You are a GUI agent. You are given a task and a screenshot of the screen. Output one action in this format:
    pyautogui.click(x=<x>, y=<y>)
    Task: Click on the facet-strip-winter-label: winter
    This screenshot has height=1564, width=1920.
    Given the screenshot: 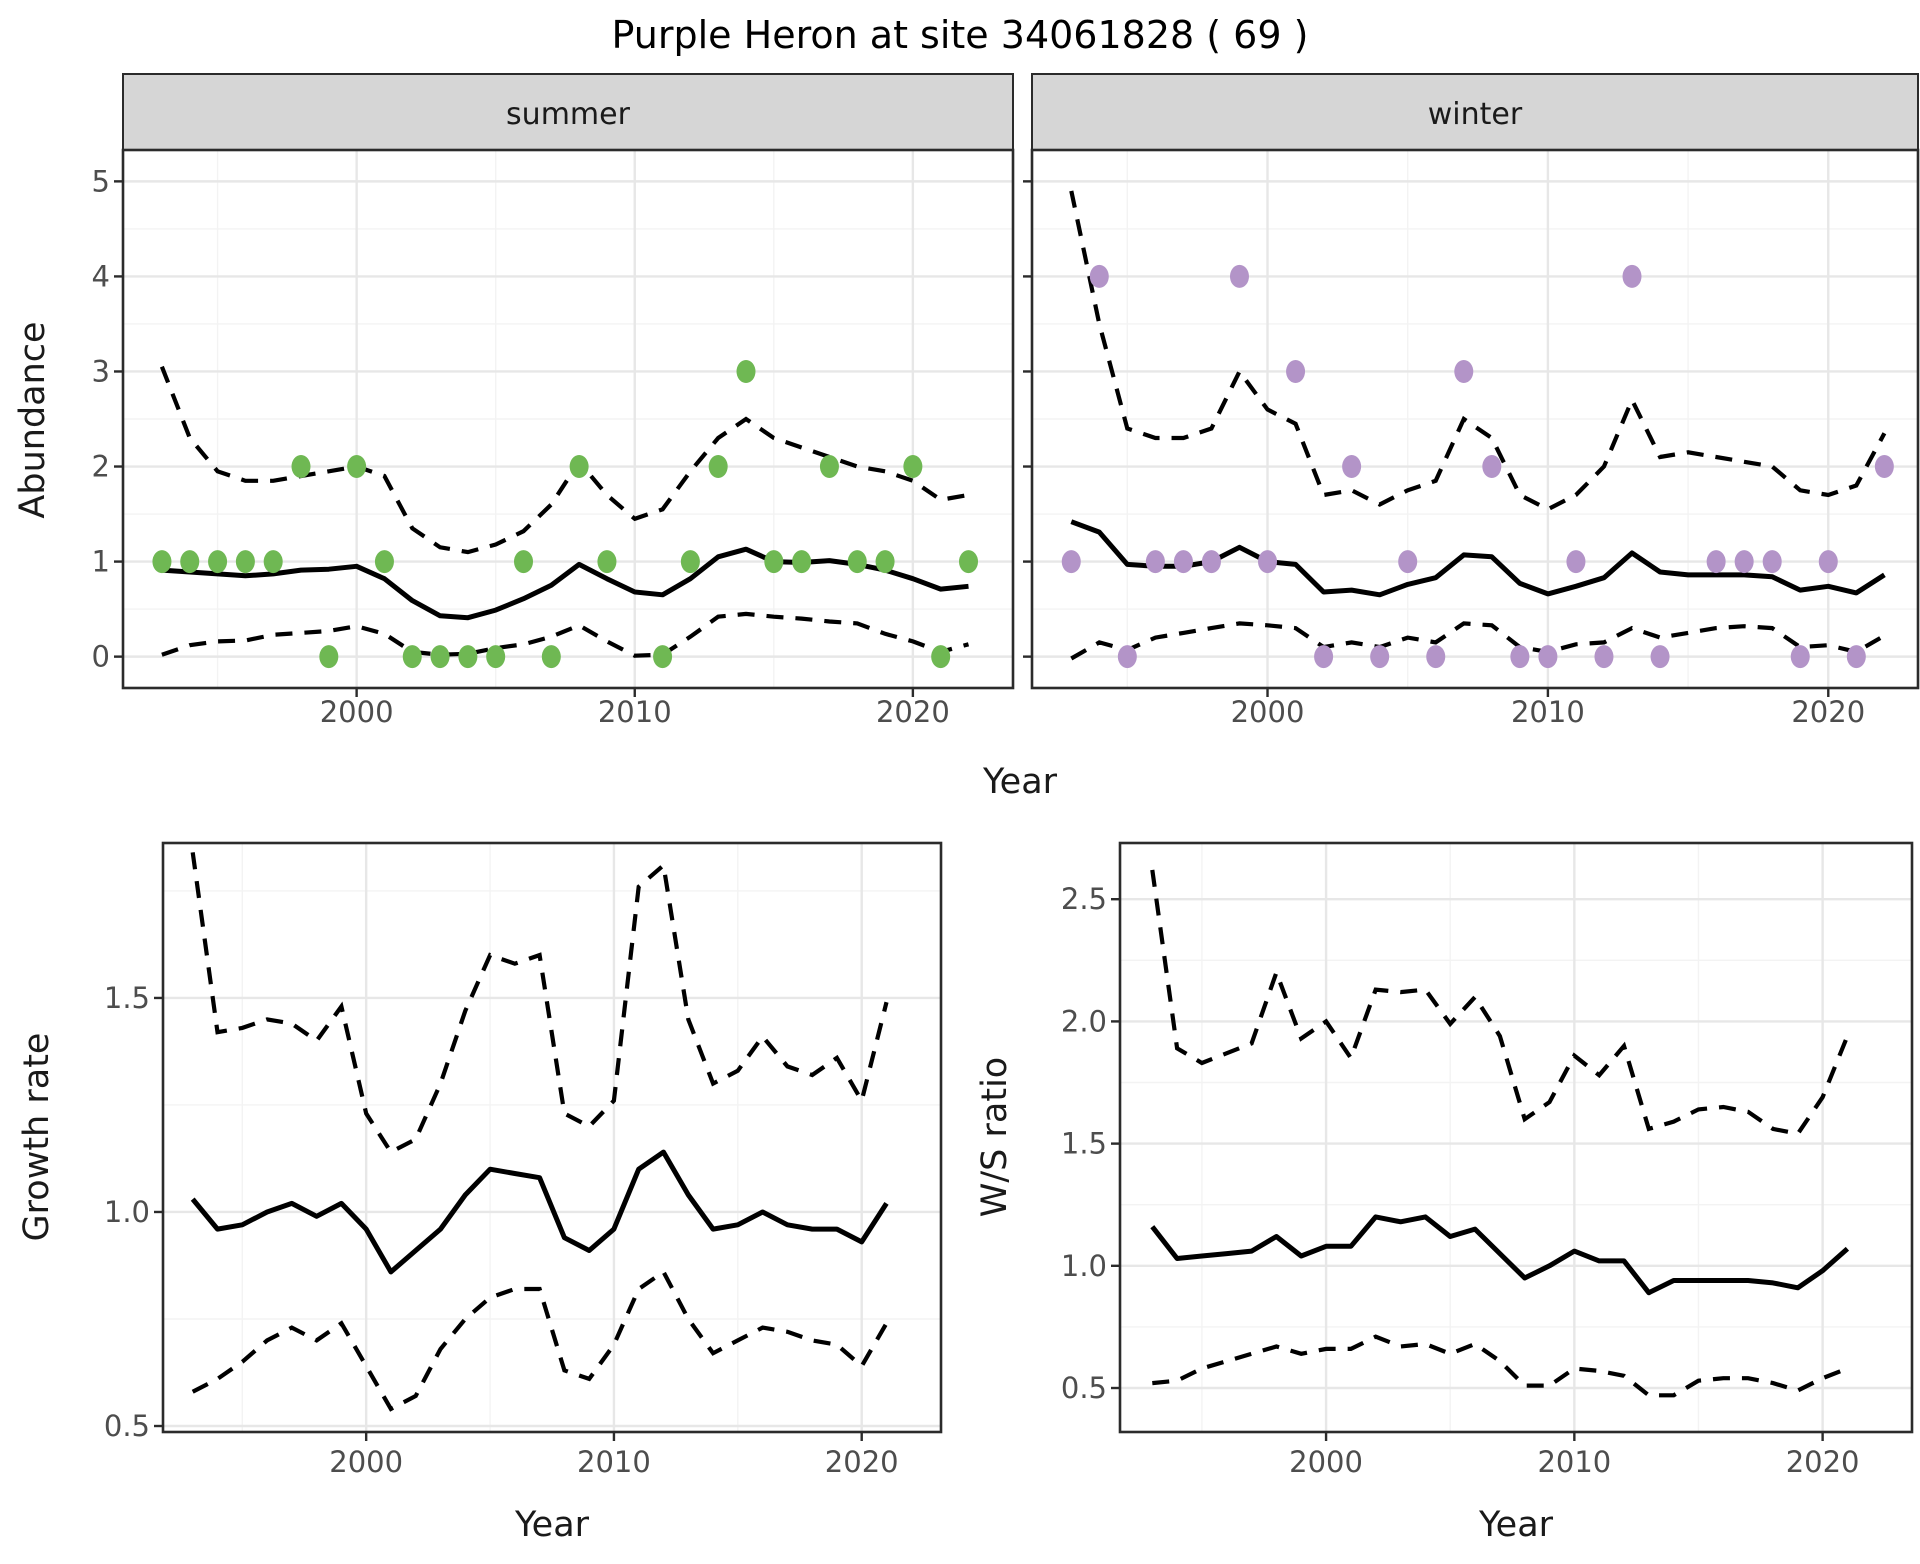 What is the action you would take?
    pyautogui.click(x=1475, y=114)
    